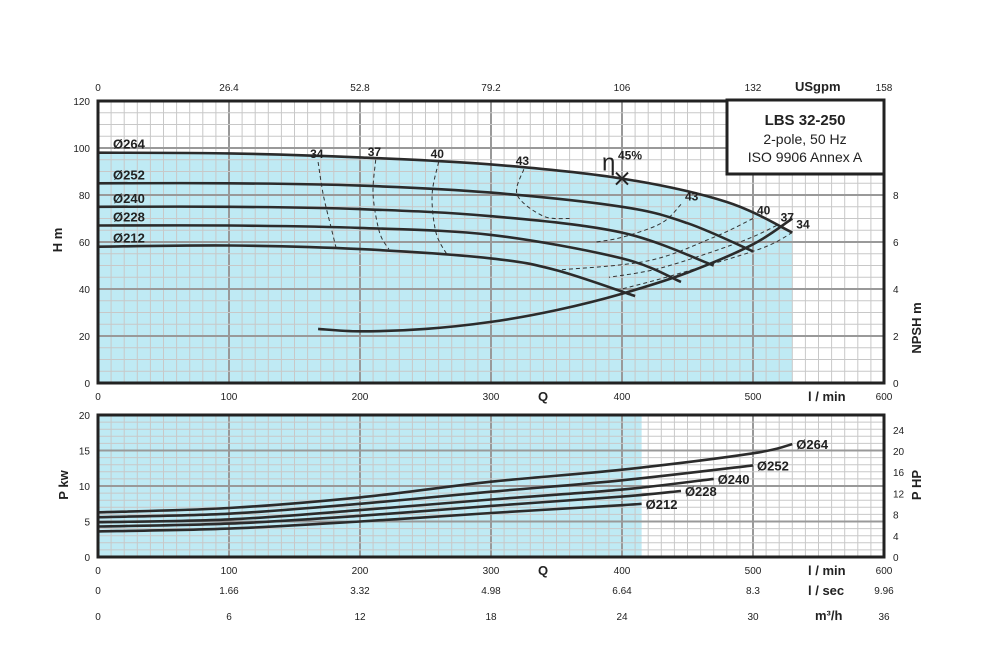 The height and width of the screenshot is (671, 1000). I want to click on lsec-x-tick: 1.66, so click(229, 591).